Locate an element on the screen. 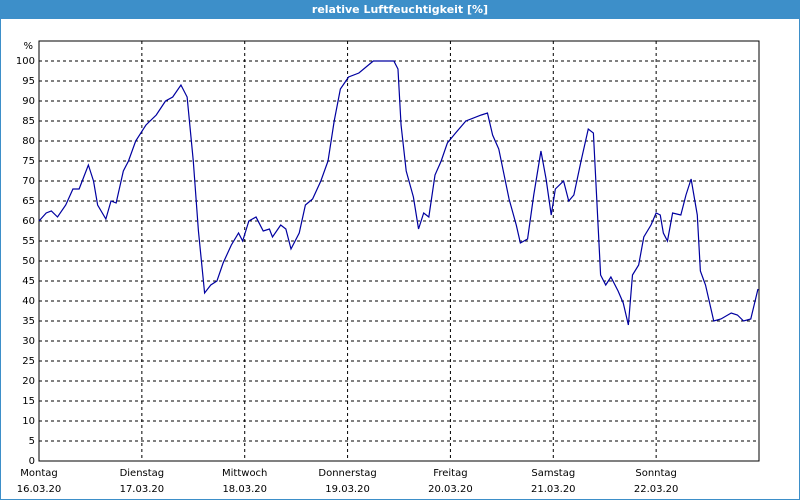 The width and height of the screenshot is (800, 500). y-tick-label: 95 is located at coordinates (28, 81).